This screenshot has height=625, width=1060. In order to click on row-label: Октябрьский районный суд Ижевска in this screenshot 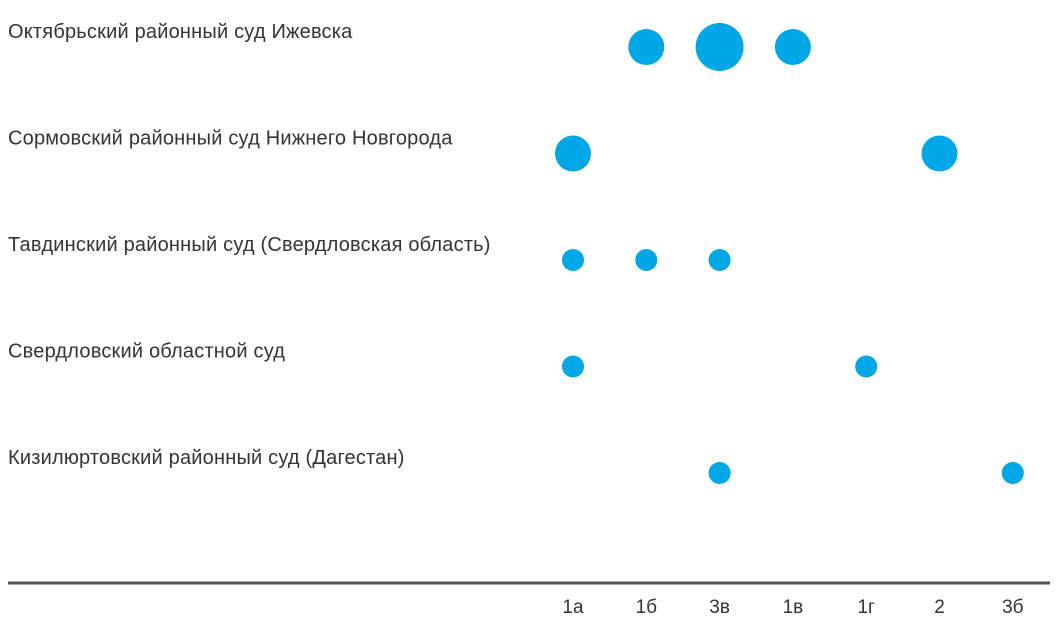, I will do `click(180, 32)`.